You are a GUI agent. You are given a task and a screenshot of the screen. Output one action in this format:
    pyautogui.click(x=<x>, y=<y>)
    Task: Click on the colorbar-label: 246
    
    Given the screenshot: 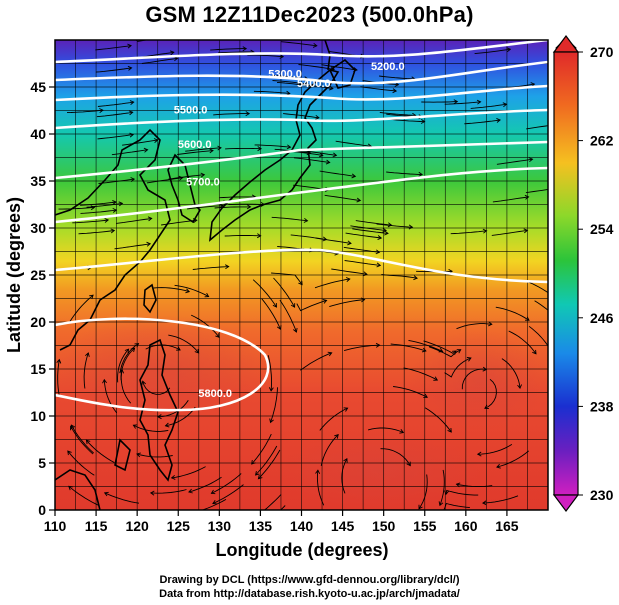 What is the action you would take?
    pyautogui.click(x=602, y=318)
    